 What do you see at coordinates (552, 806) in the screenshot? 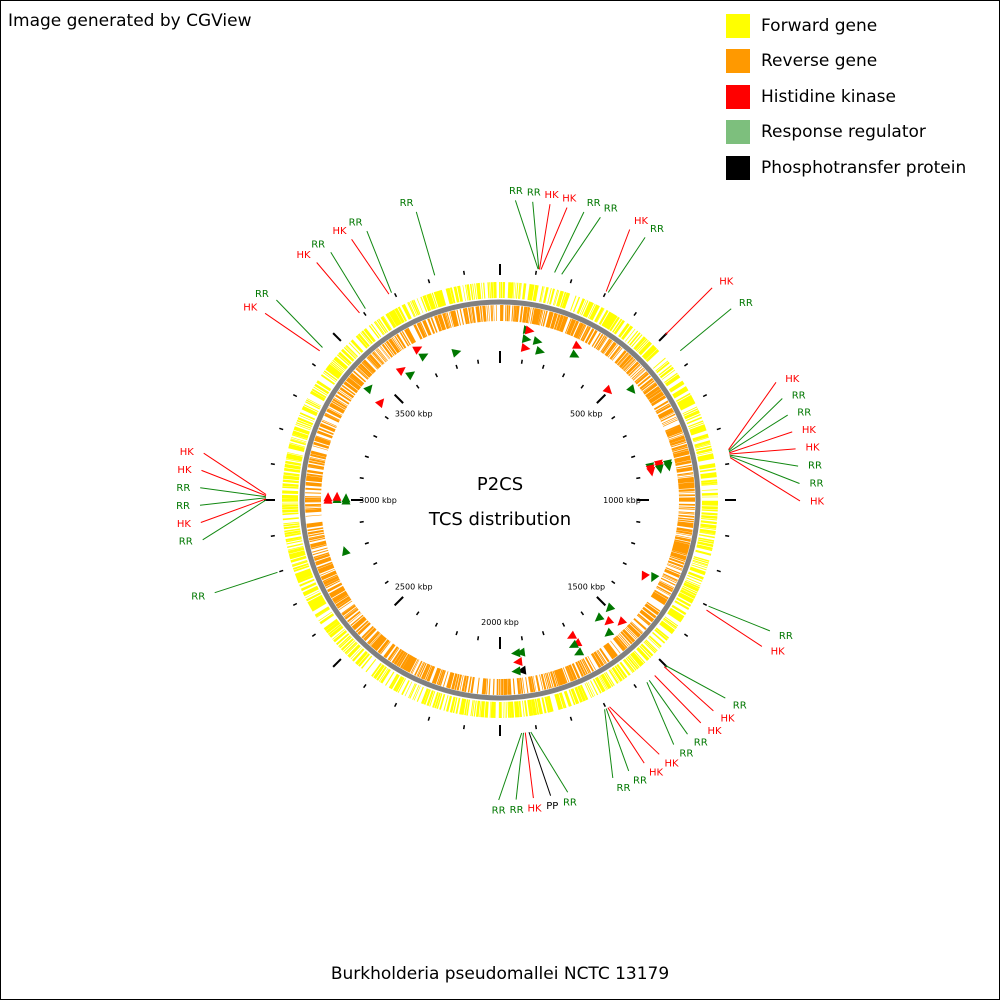
I see `feature-label: PP` at bounding box center [552, 806].